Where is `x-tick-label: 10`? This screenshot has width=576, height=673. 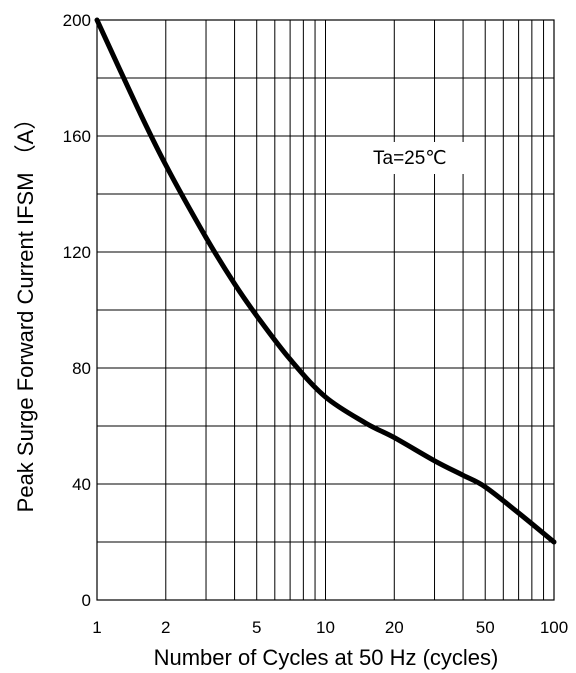
x-tick-label: 10 is located at coordinates (325, 627).